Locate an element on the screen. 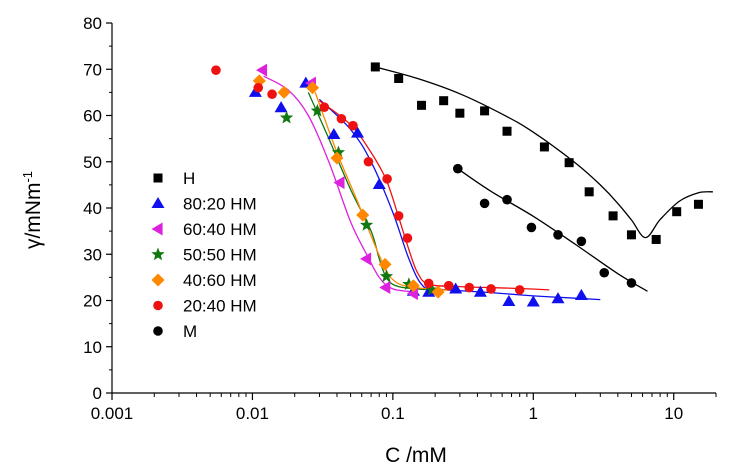 The width and height of the screenshot is (730, 474). legend-marker-60-40-hm is located at coordinates (157, 229).